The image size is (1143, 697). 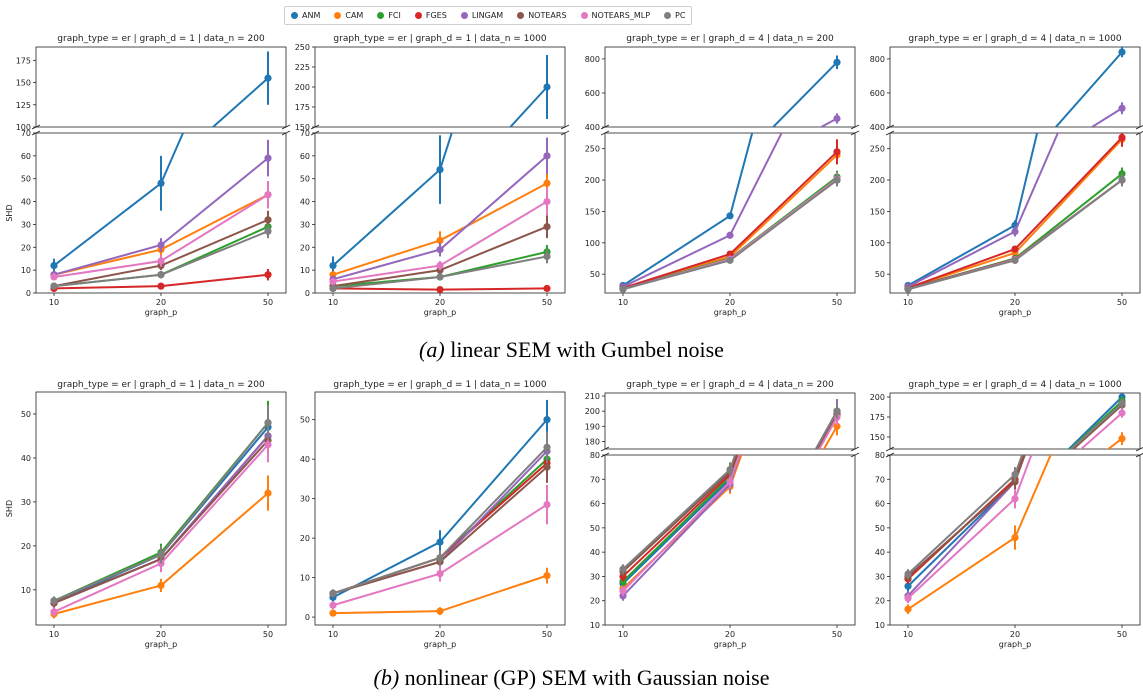 I want to click on legend-label: ANM, so click(x=311, y=15).